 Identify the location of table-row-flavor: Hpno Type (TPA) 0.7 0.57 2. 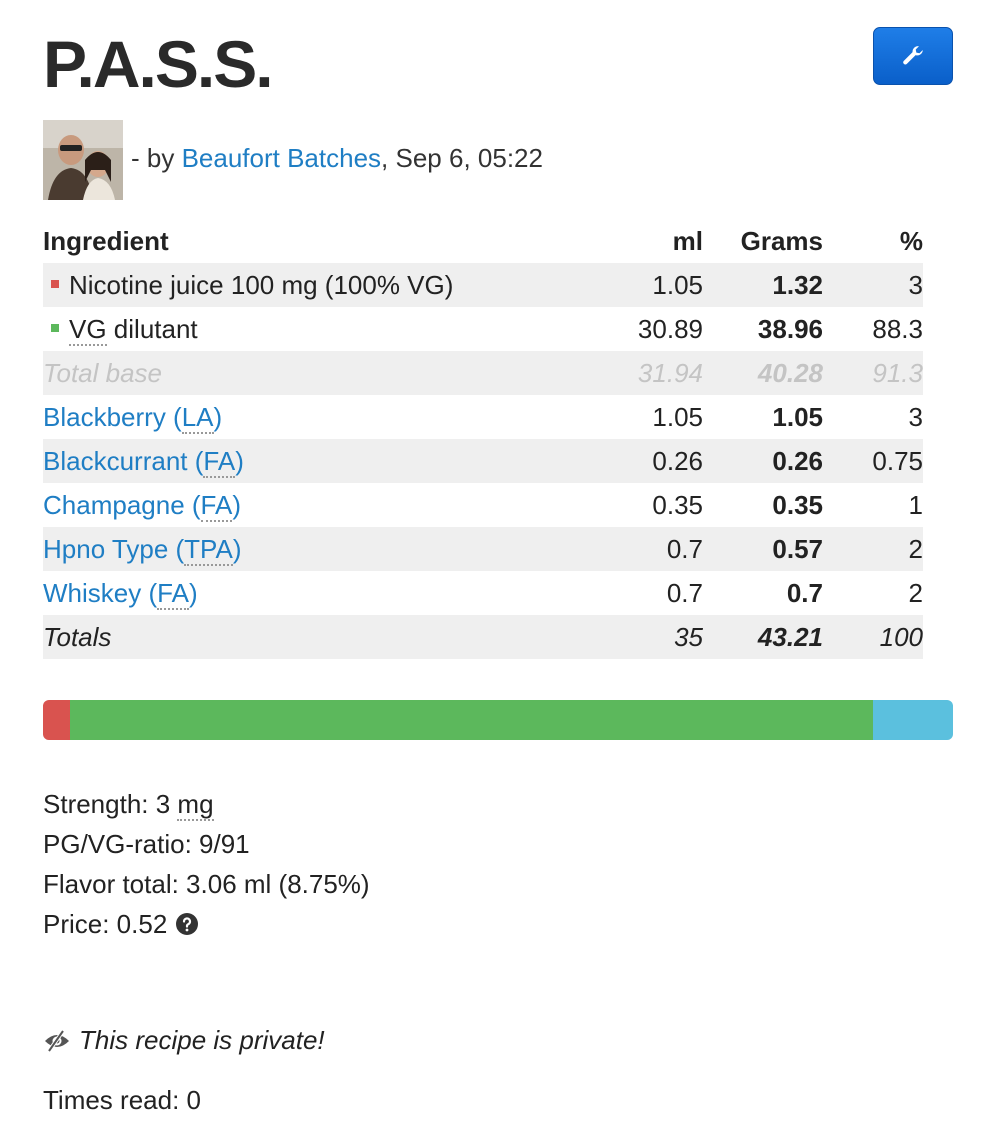
(483, 549).